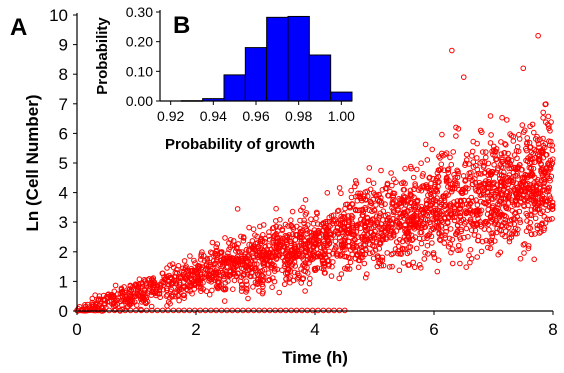  What do you see at coordinates (63, 74) in the screenshot?
I see `main-y-tick-label: 8` at bounding box center [63, 74].